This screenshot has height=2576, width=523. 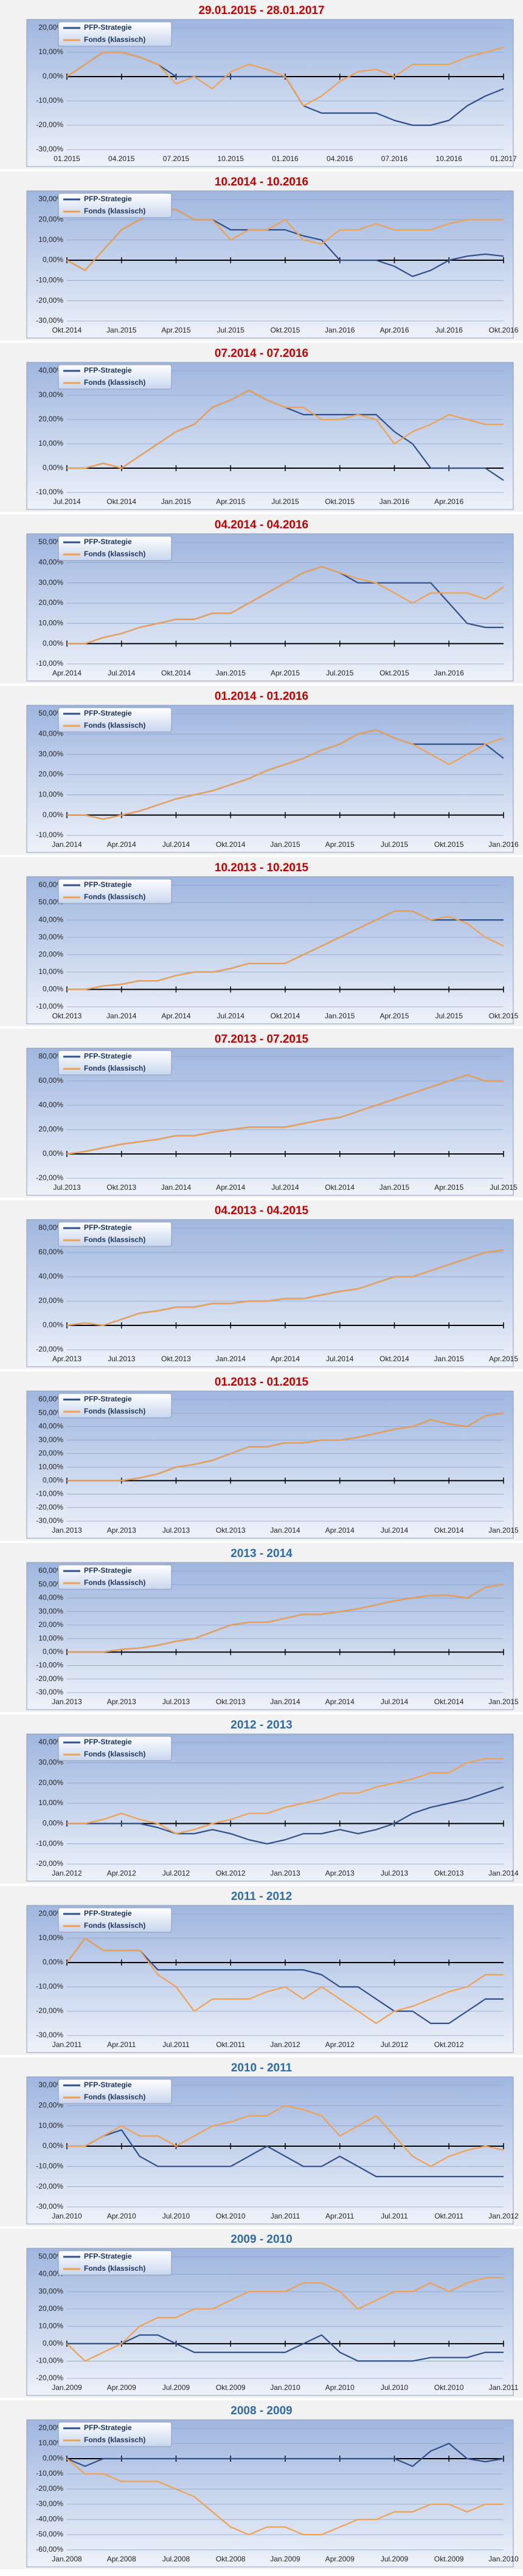 What do you see at coordinates (504, 330) in the screenshot?
I see `x-tick-label: Okt.2016` at bounding box center [504, 330].